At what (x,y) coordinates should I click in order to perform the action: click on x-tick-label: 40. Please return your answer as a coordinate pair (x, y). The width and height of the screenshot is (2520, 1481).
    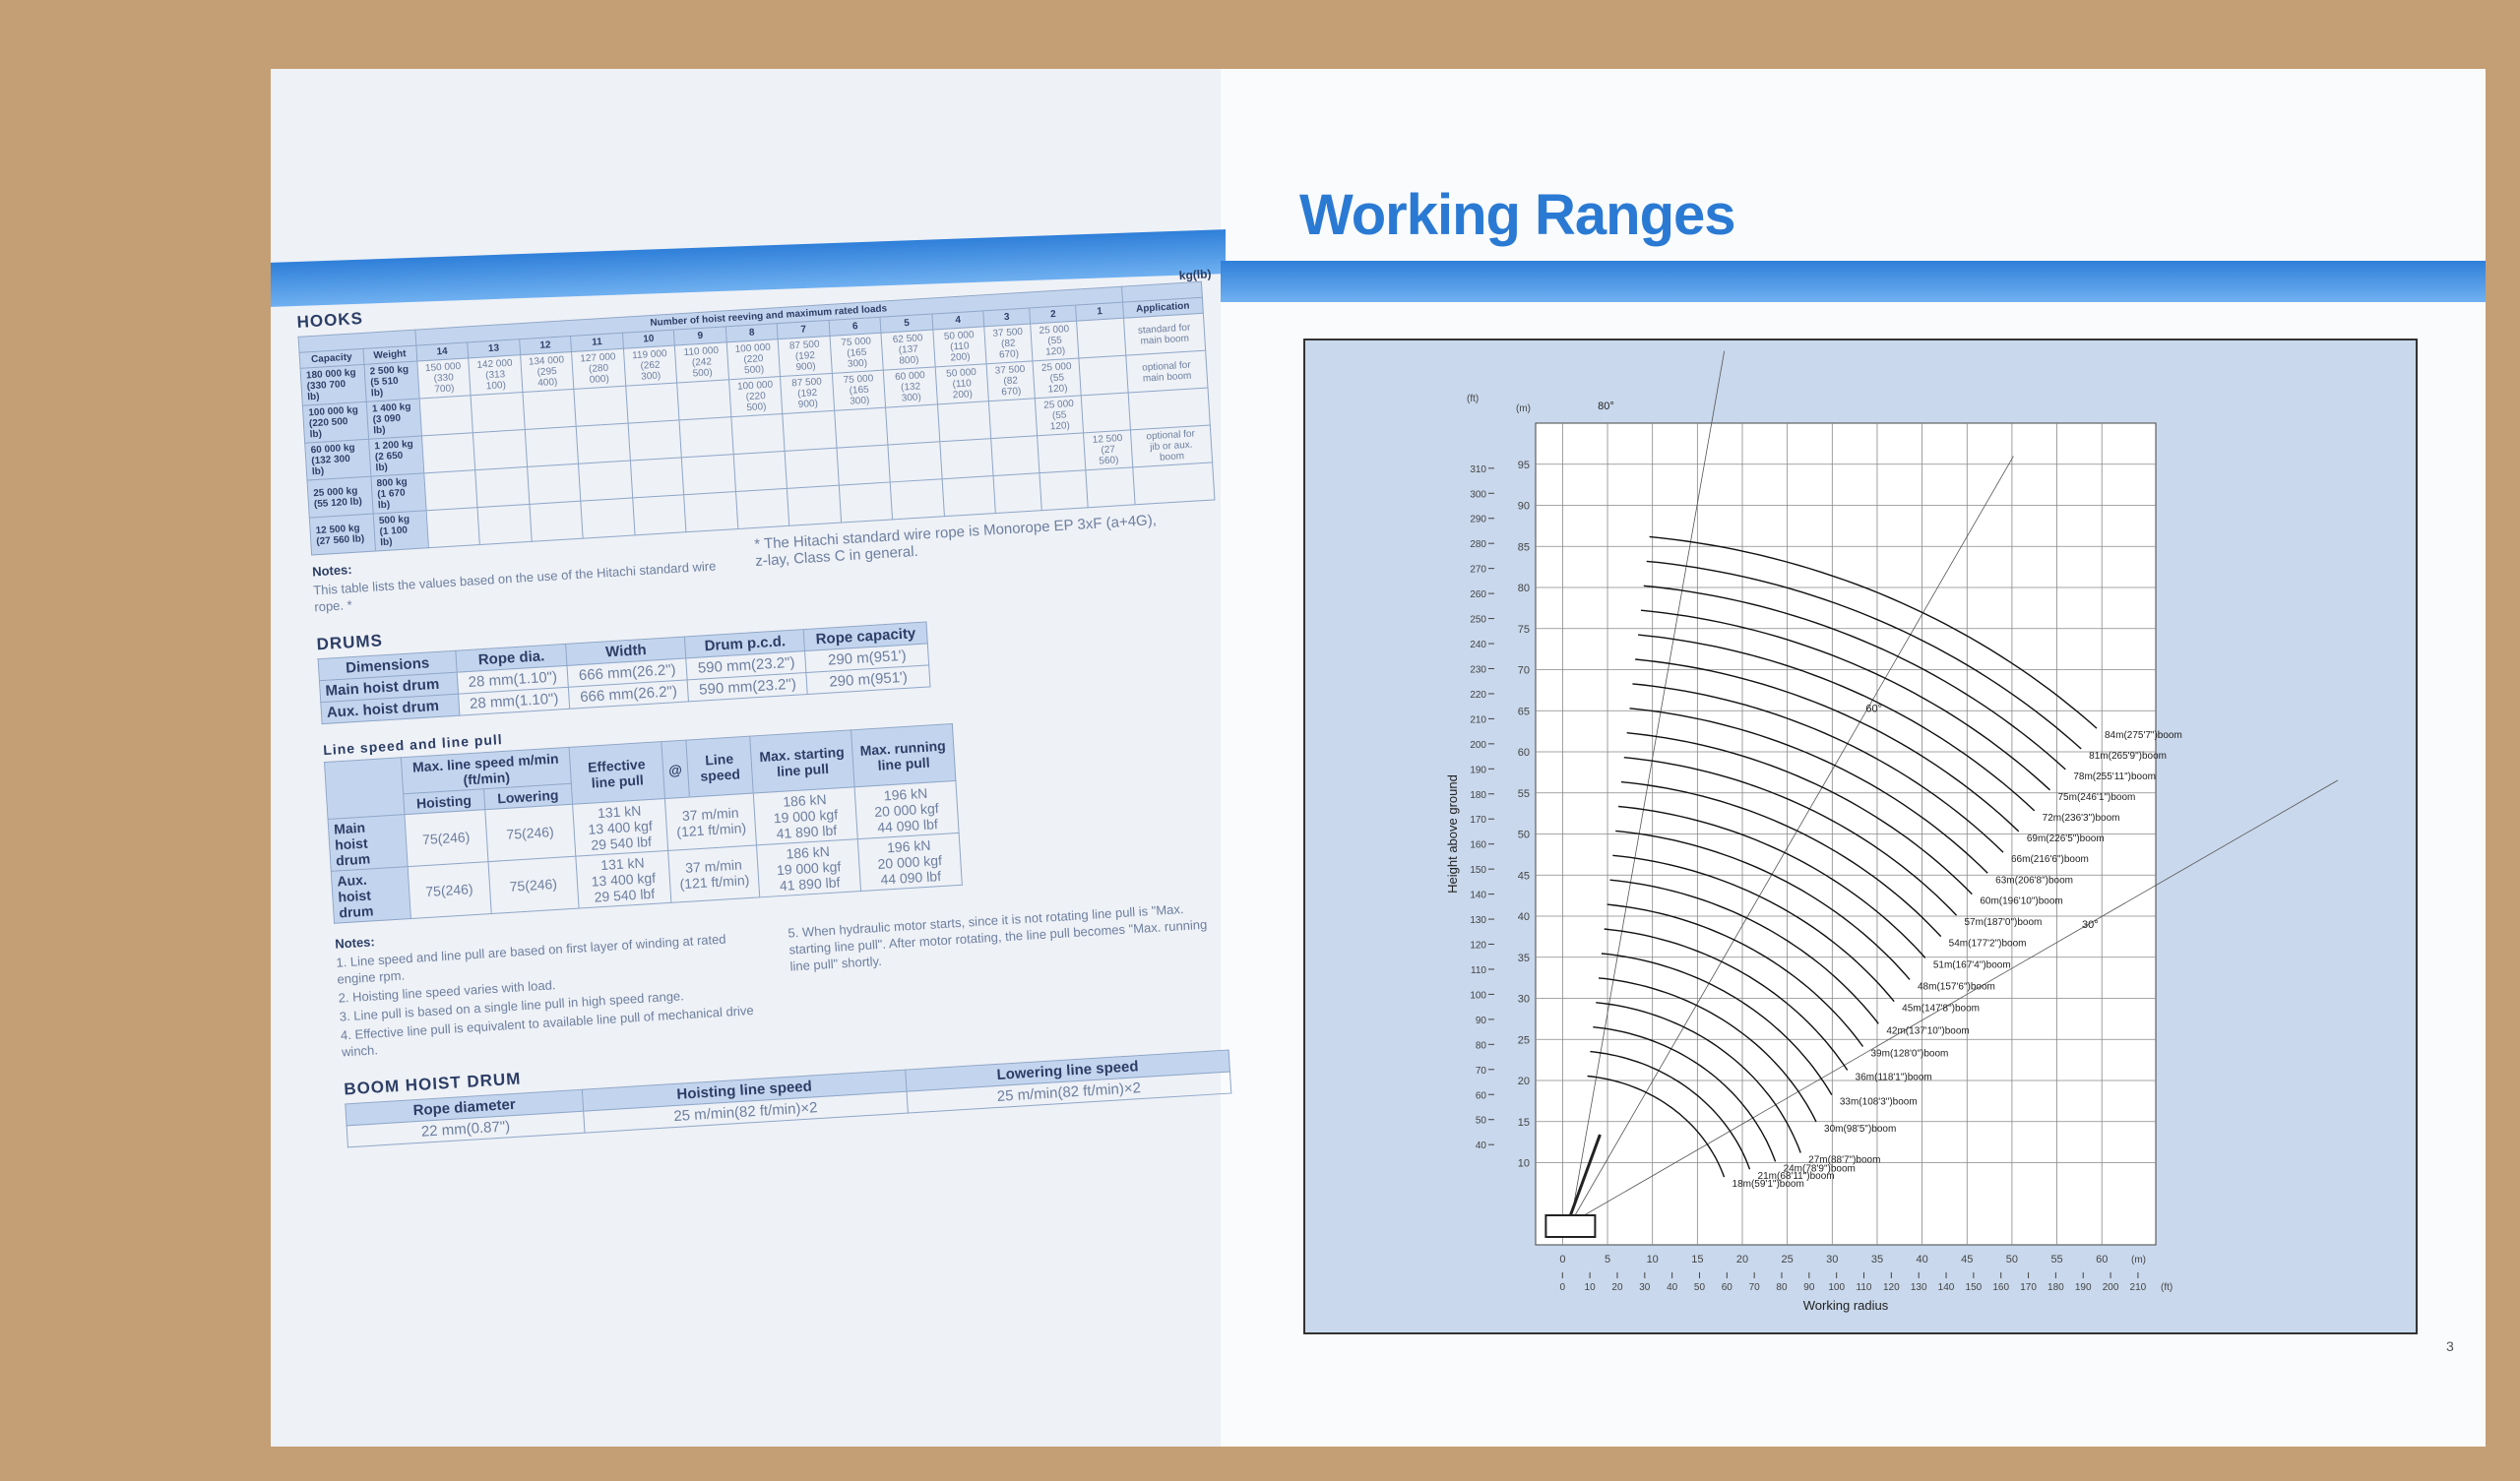
    Looking at the image, I should click on (1921, 1259).